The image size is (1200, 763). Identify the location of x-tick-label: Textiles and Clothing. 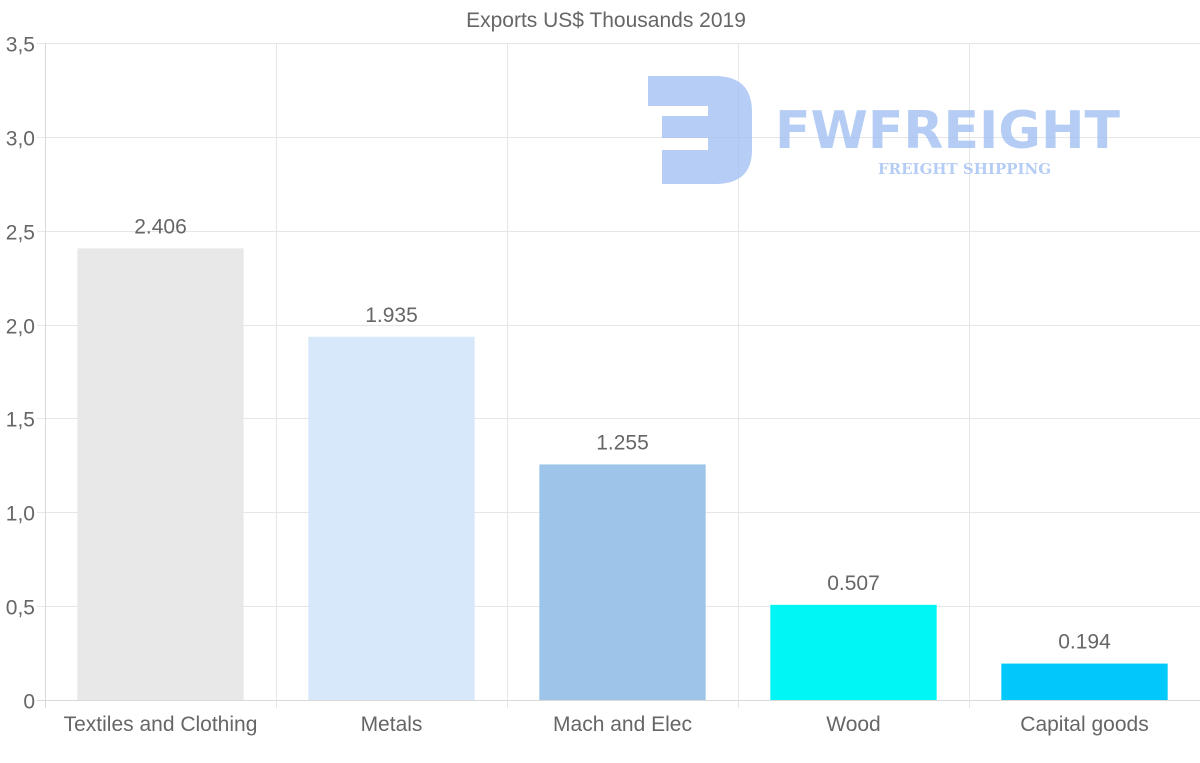
(161, 724).